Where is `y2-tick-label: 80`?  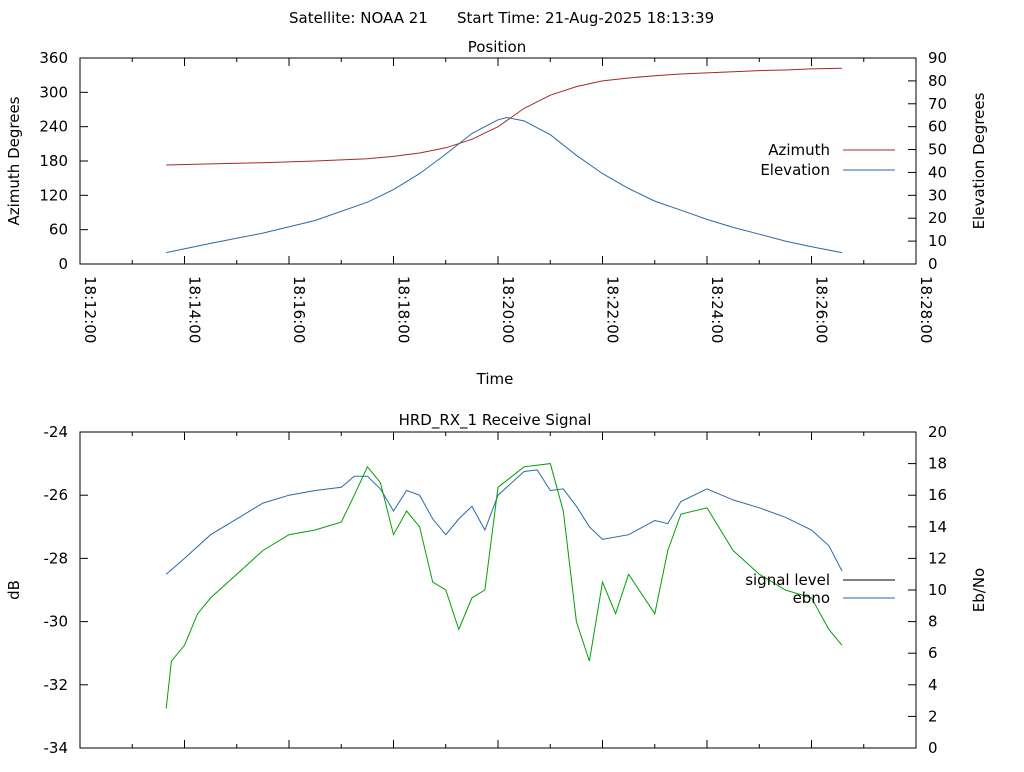
y2-tick-label: 80 is located at coordinates (937, 81).